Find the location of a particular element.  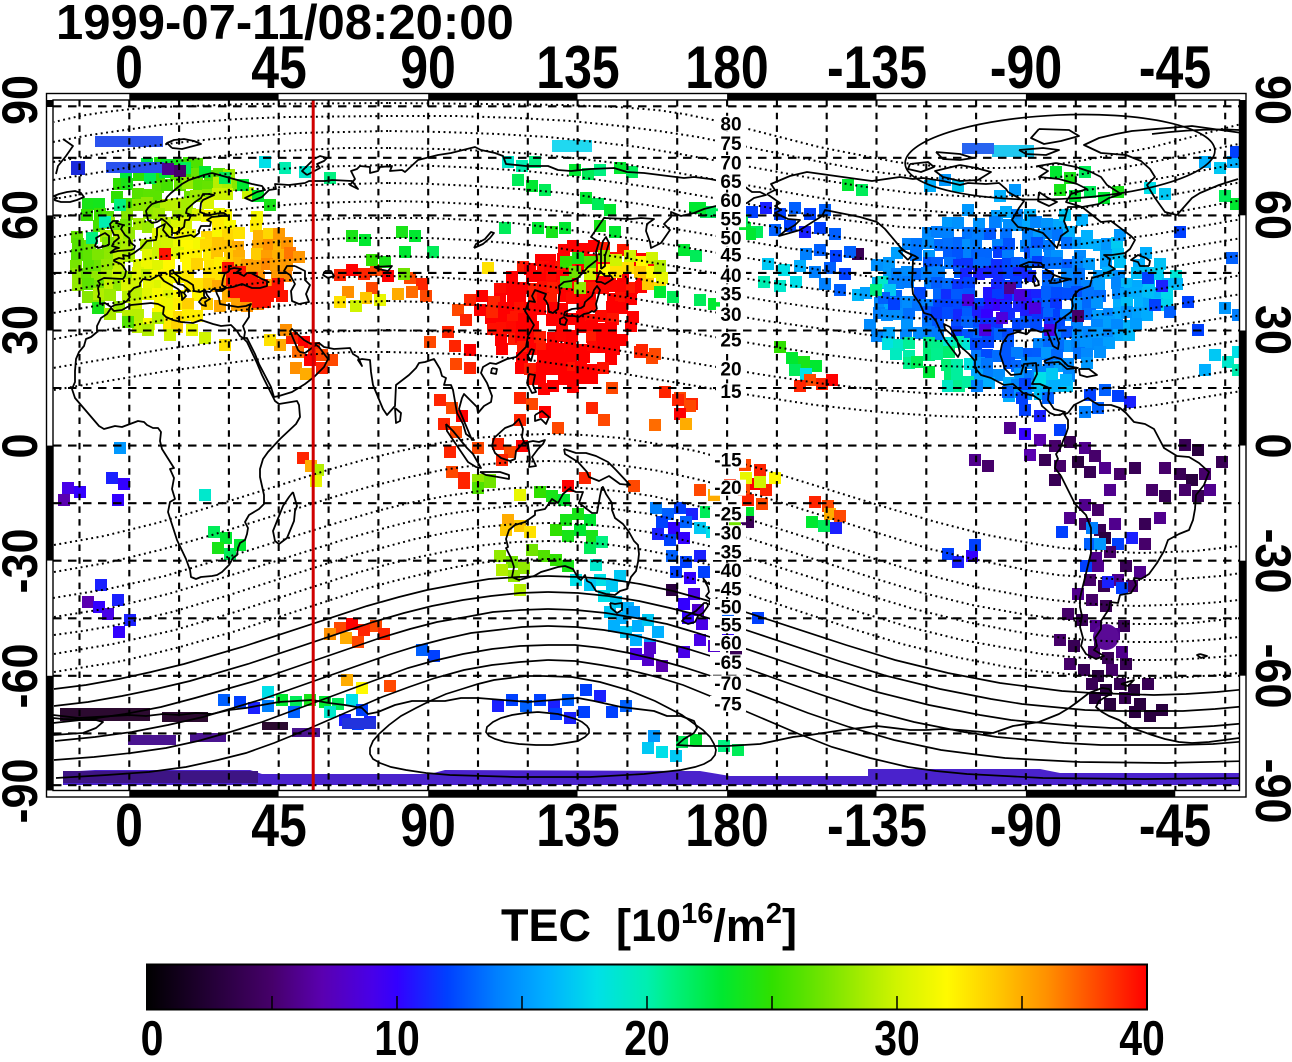

svg-text: -25 is located at coordinates (728, 515).